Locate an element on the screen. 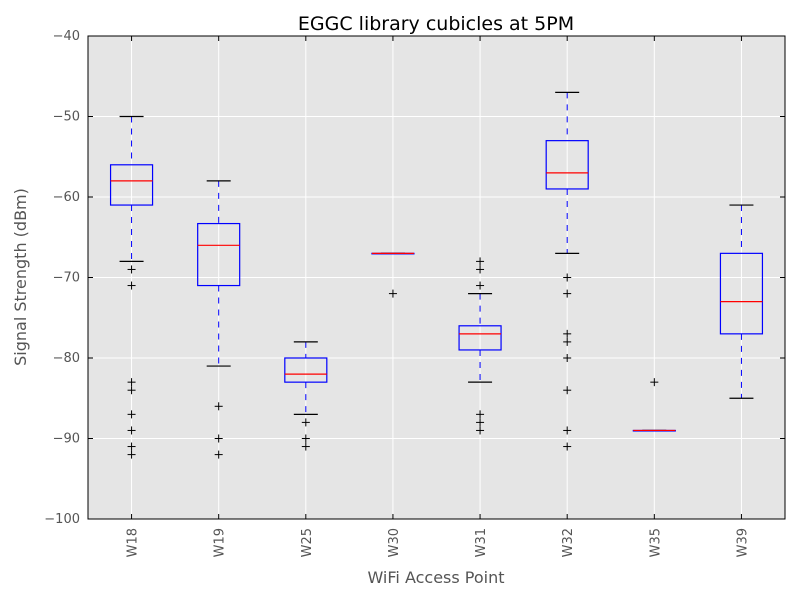 The width and height of the screenshot is (800, 600). x-tick-label: W32 is located at coordinates (568, 542).